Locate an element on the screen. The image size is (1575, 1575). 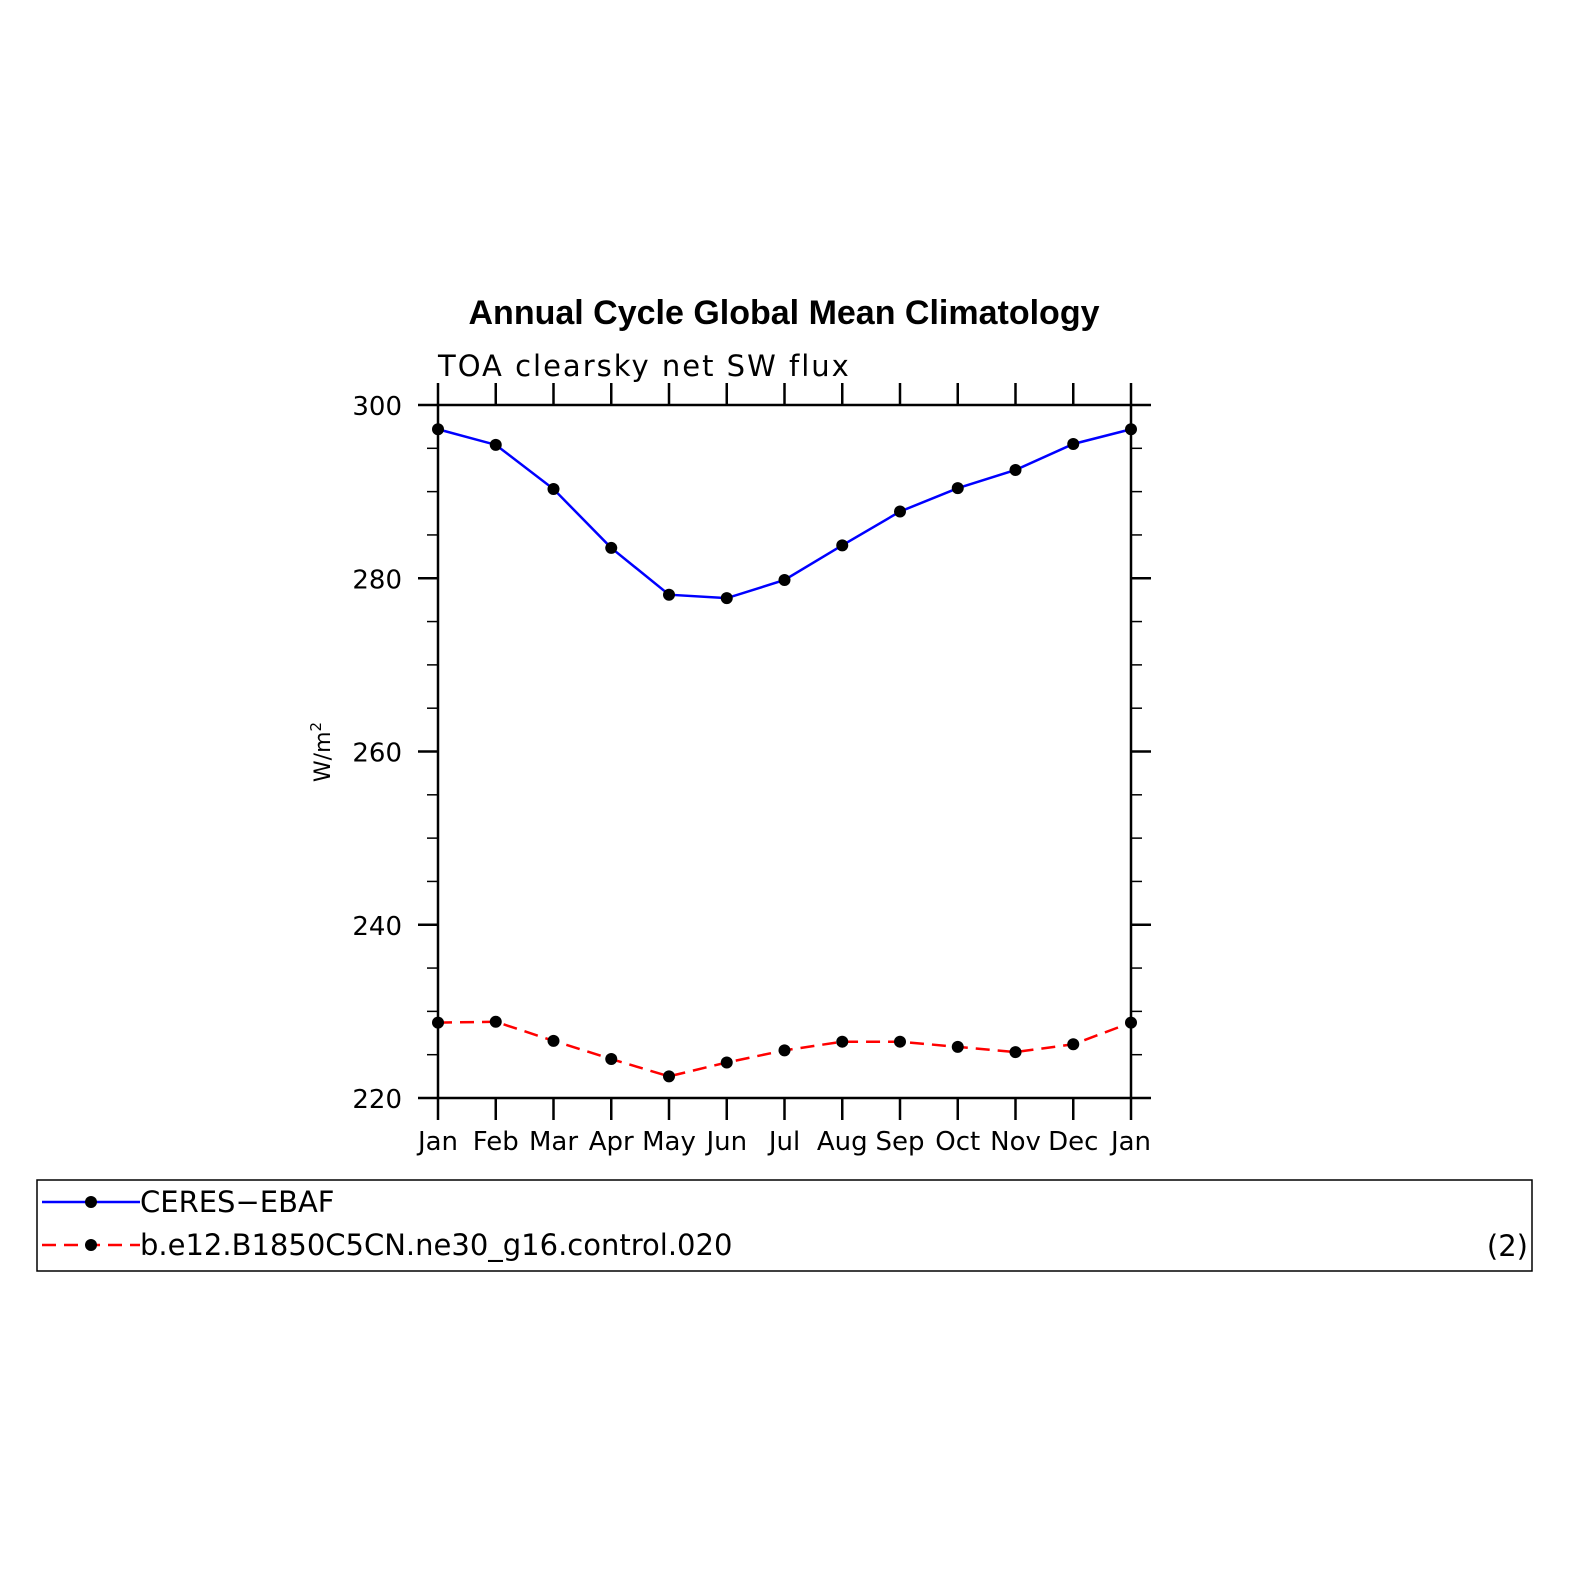
legend-label: b.e12.B1850C5CN.ne30_g16.control.020 is located at coordinates (436, 1245).